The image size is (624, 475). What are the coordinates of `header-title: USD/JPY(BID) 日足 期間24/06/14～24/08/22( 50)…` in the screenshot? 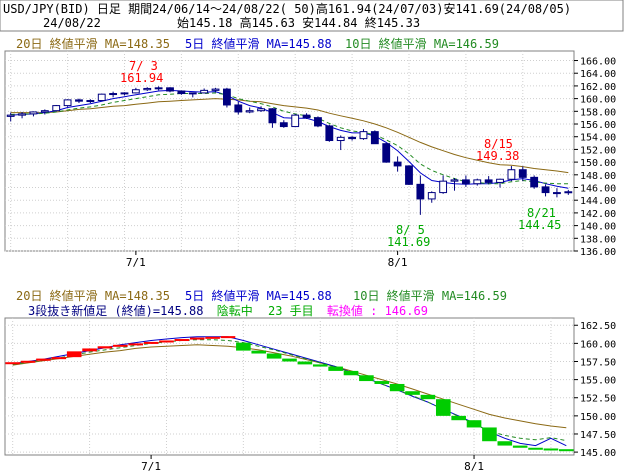 It's located at (287, 8).